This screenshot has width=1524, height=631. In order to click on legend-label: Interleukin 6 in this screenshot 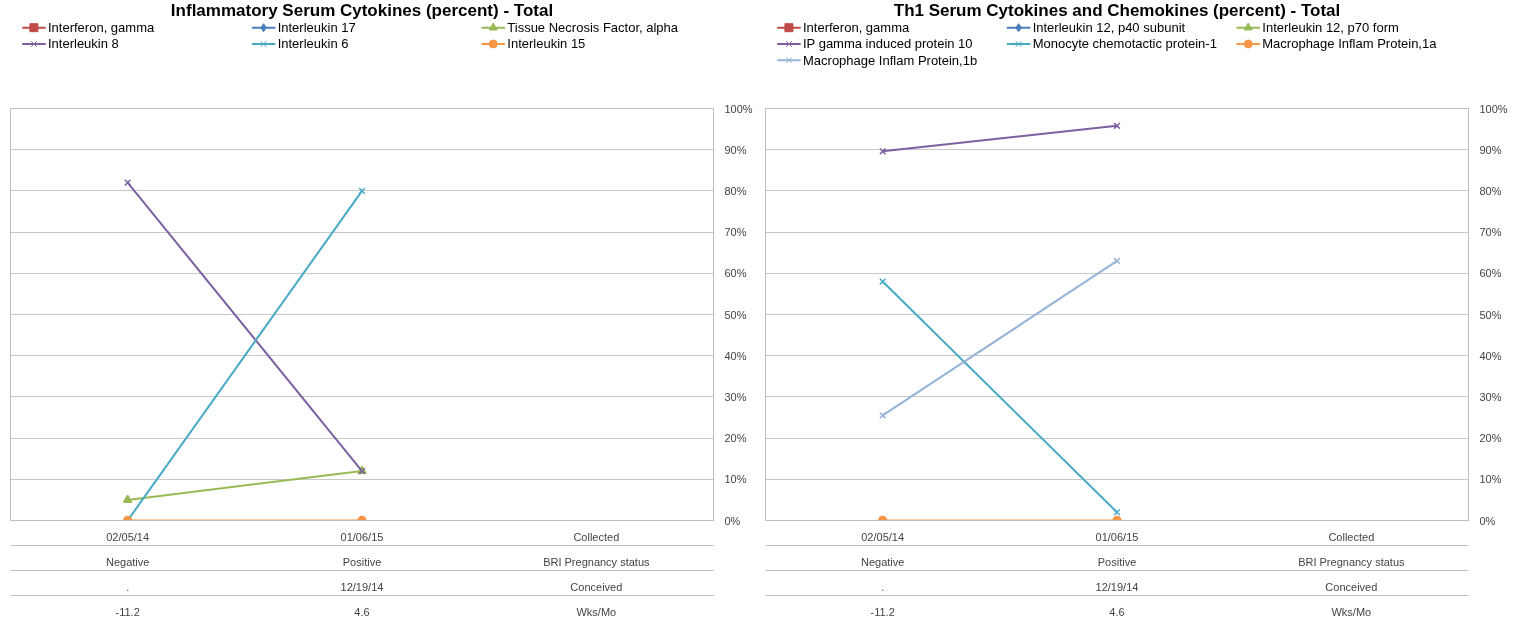, I will do `click(313, 44)`.